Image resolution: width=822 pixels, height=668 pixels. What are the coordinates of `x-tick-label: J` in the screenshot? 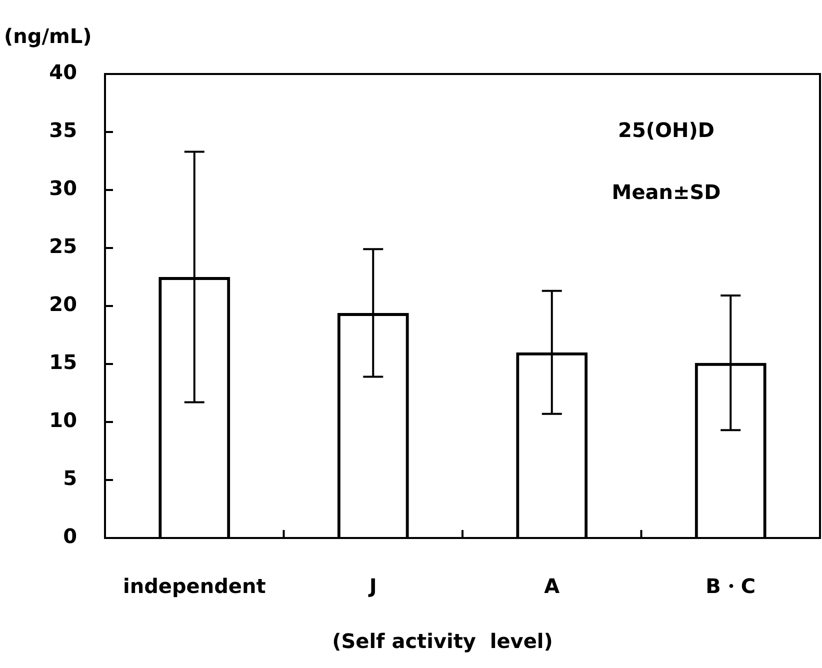 It's located at (372, 586).